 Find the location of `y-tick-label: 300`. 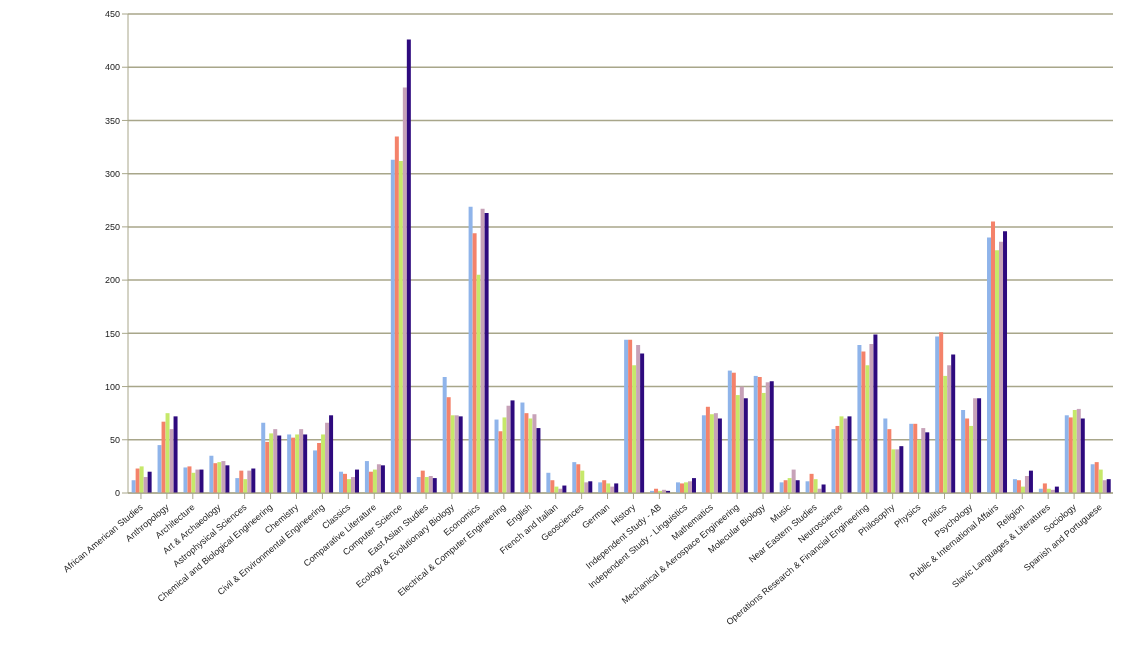

y-tick-label: 300 is located at coordinates (112, 173).